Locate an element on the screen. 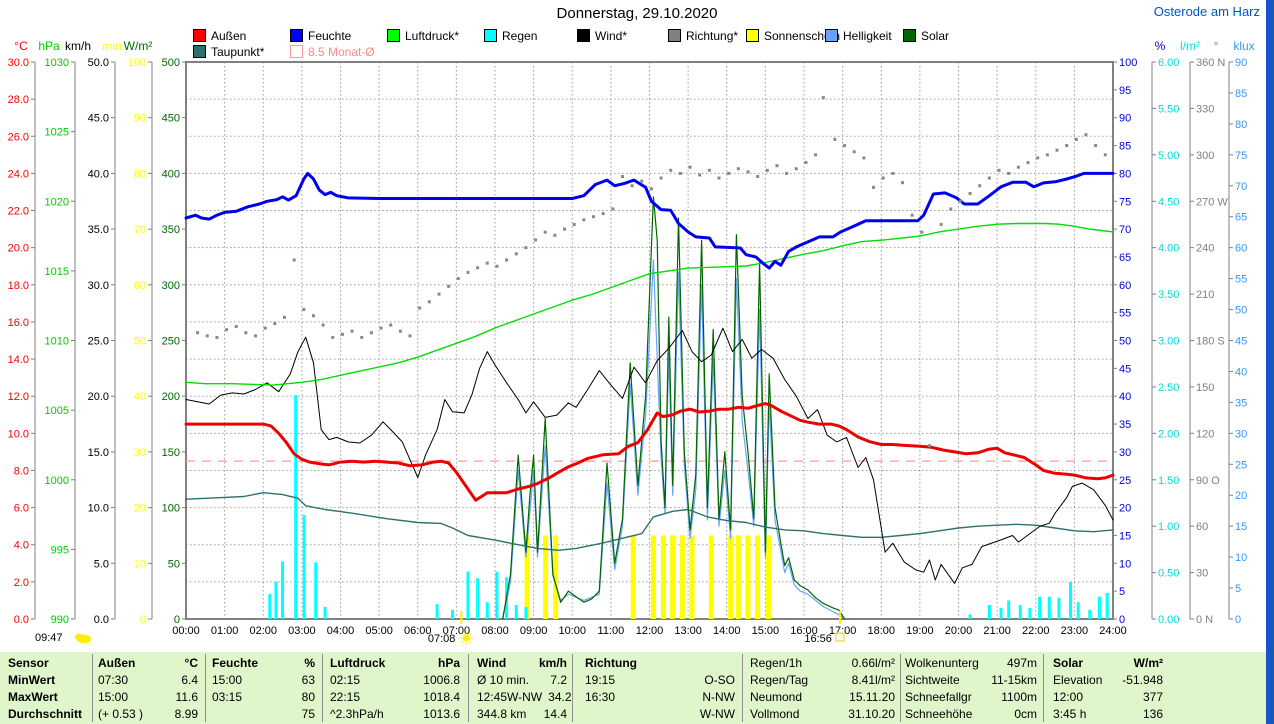  table-cell: -51.948 is located at coordinates (1142, 680).